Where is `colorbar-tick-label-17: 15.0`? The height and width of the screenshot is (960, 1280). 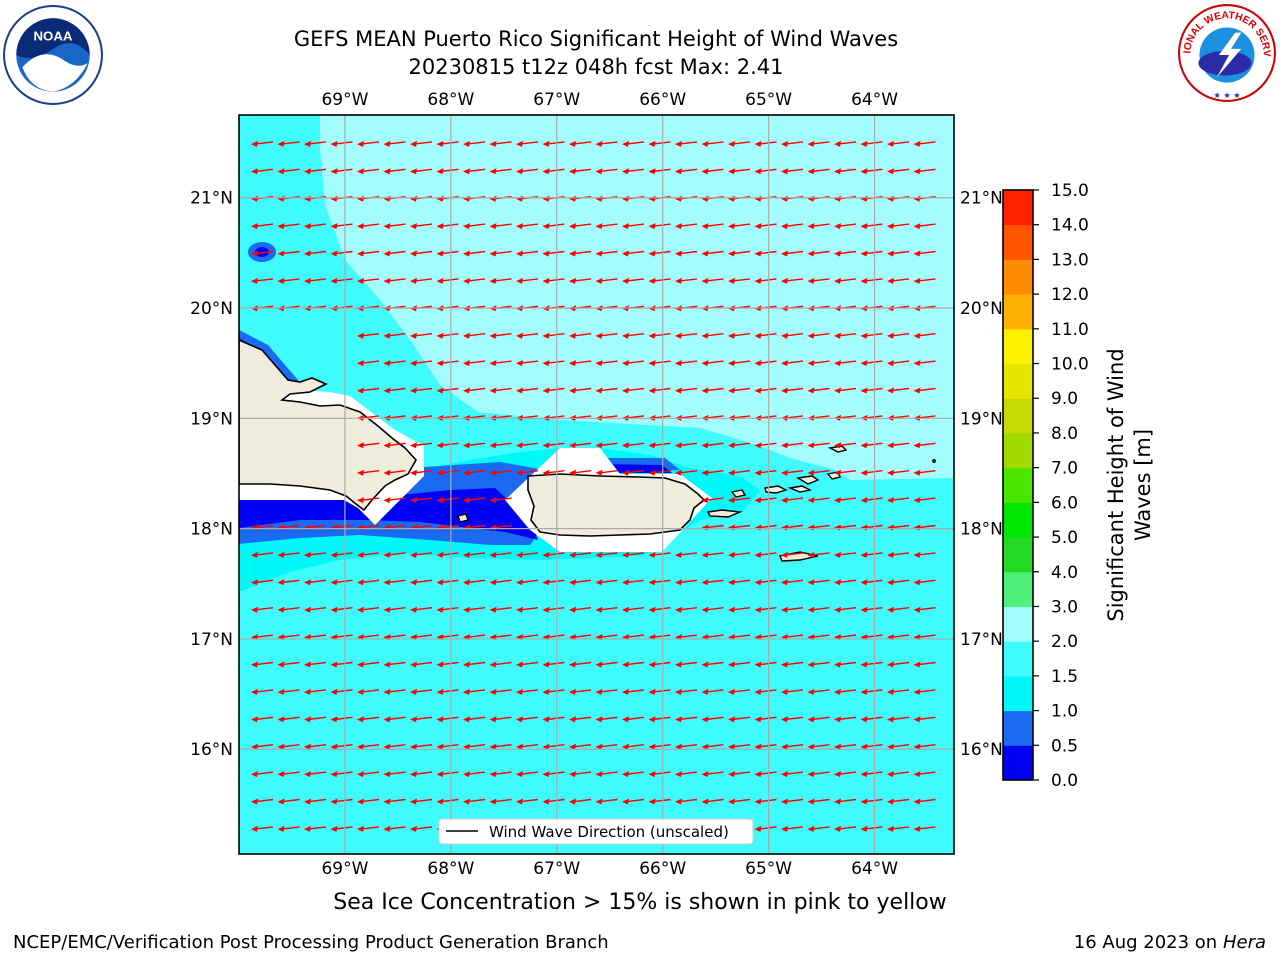
colorbar-tick-label-17: 15.0 is located at coordinates (1070, 191).